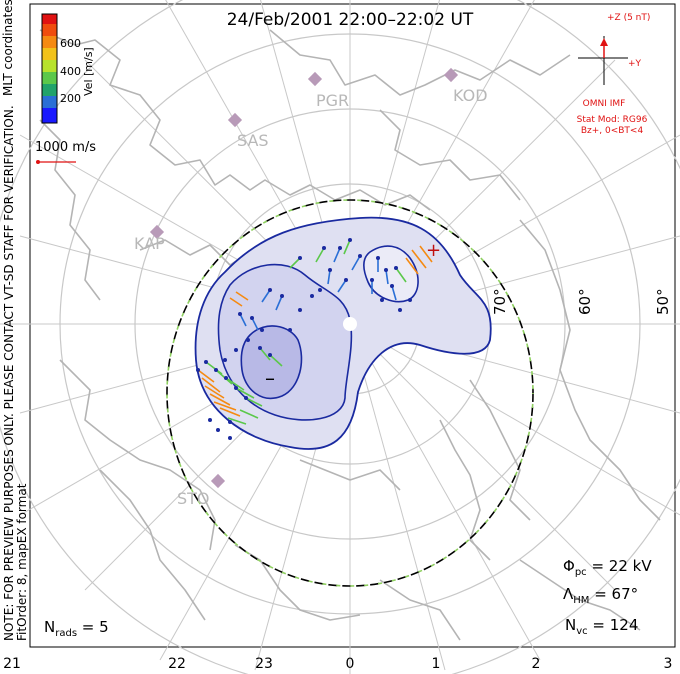 The width and height of the screenshot is (680, 674). Describe the element at coordinates (315, 79) in the screenshot. I see `station-marker-pgr` at that location.